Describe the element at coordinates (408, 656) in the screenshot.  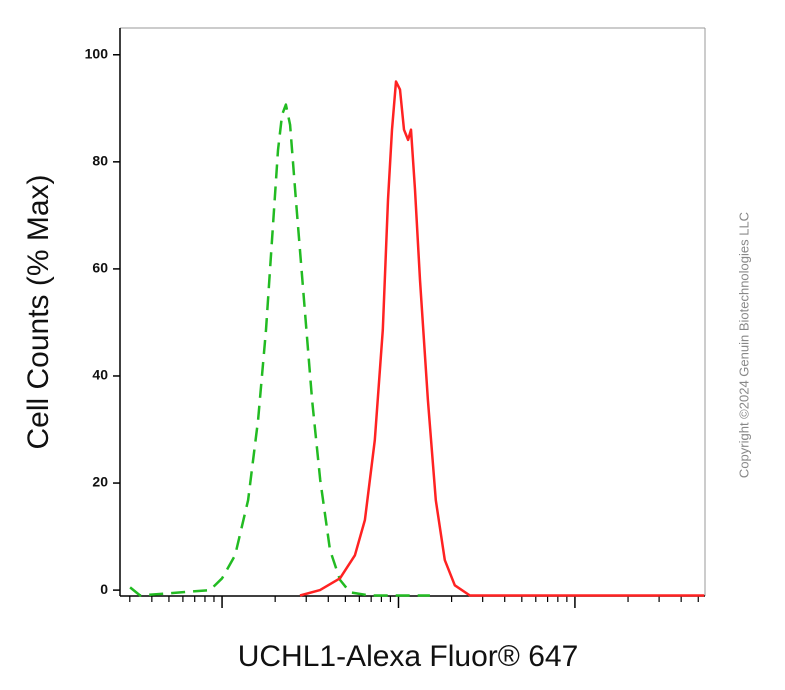
I see `x-axis-label: UCHL1-Alexa Fluor® 647` at that location.